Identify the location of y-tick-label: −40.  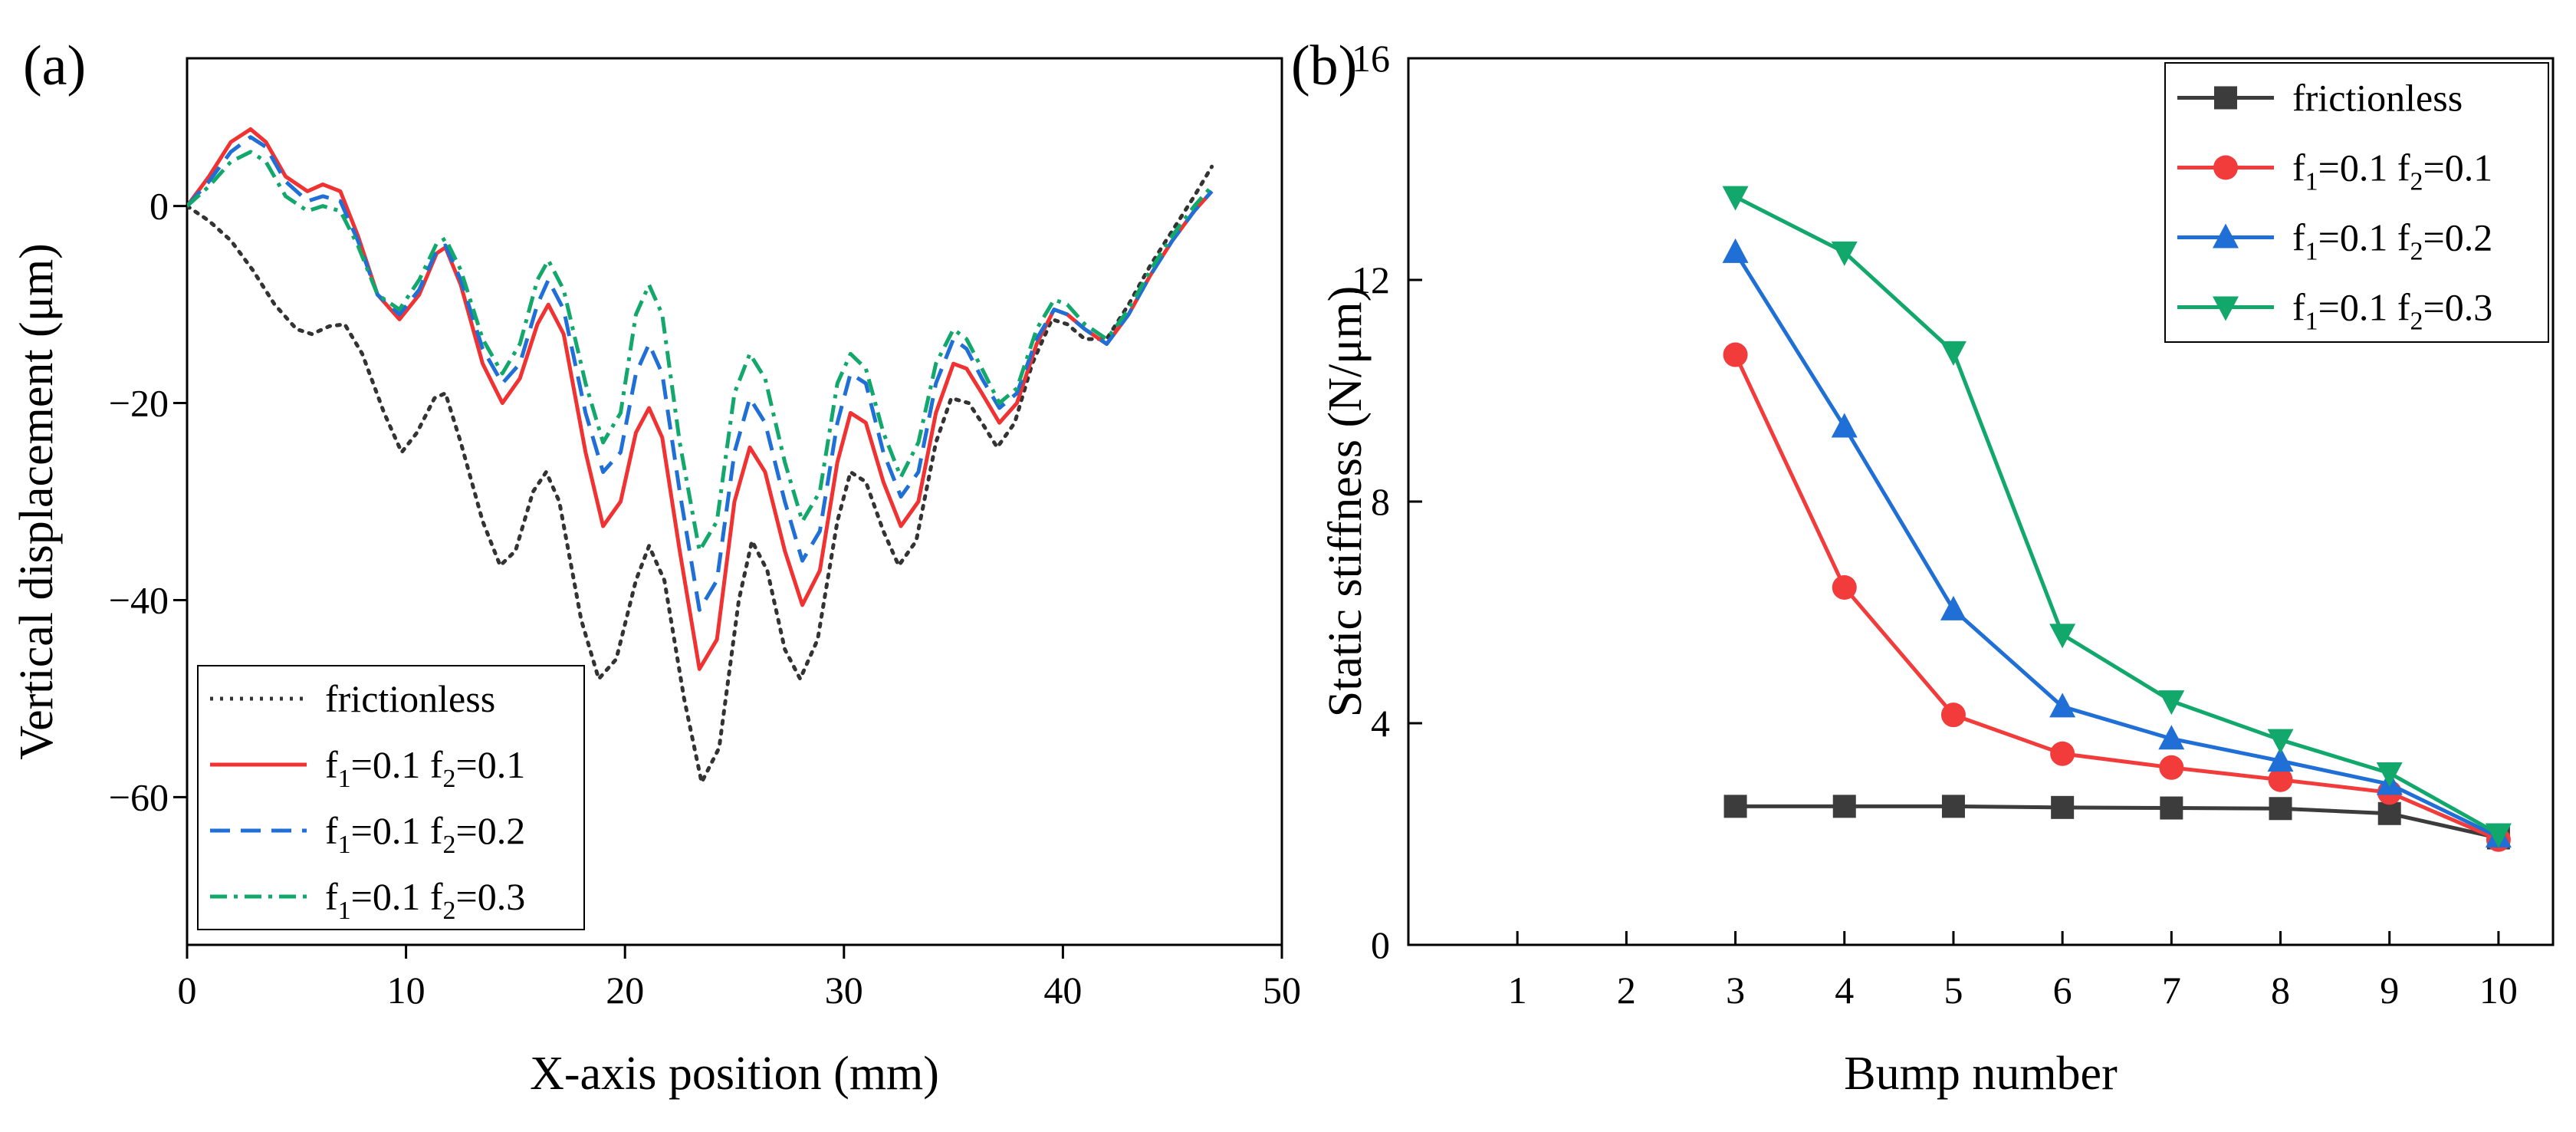
(139, 599).